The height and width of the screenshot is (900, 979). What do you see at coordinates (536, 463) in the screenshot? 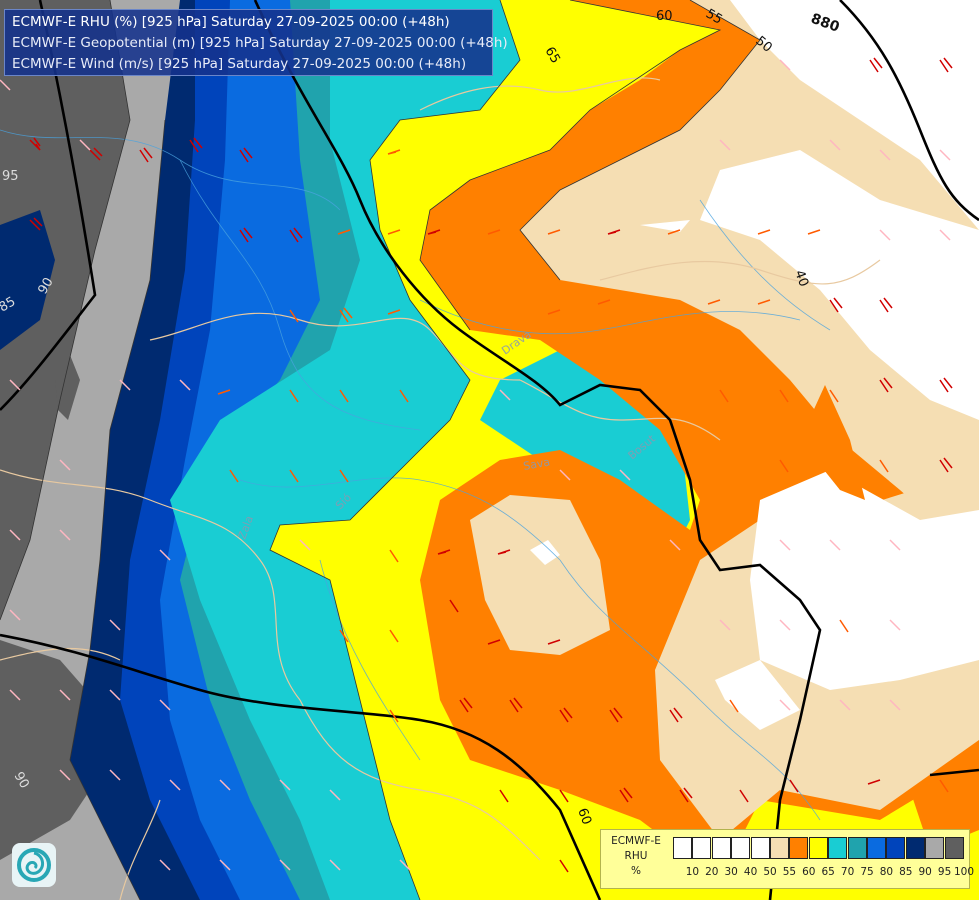
I see `river-label-sava: Sava` at bounding box center [536, 463].